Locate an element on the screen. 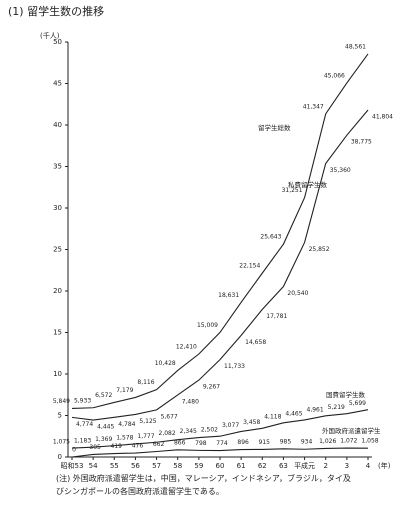 The height and width of the screenshot is (516, 401). data-label: 3,077 is located at coordinates (230, 425).